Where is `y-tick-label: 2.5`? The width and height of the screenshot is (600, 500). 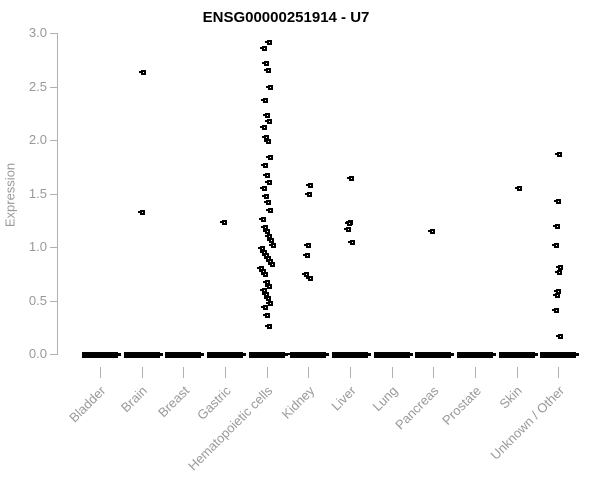 y-tick-label: 2.5 is located at coordinates (37, 86).